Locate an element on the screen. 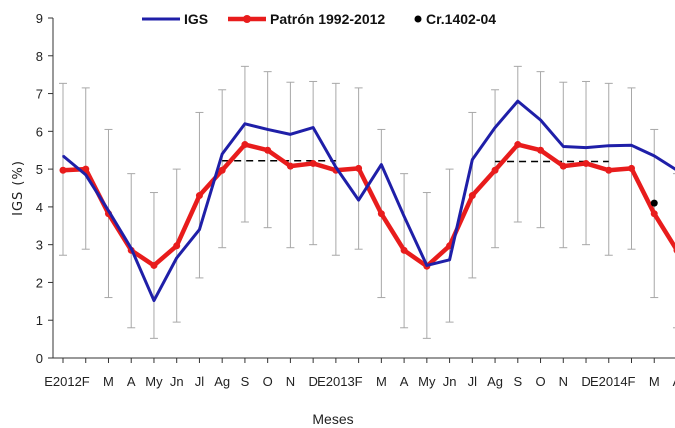  y-tick-label: 5 is located at coordinates (39, 169).